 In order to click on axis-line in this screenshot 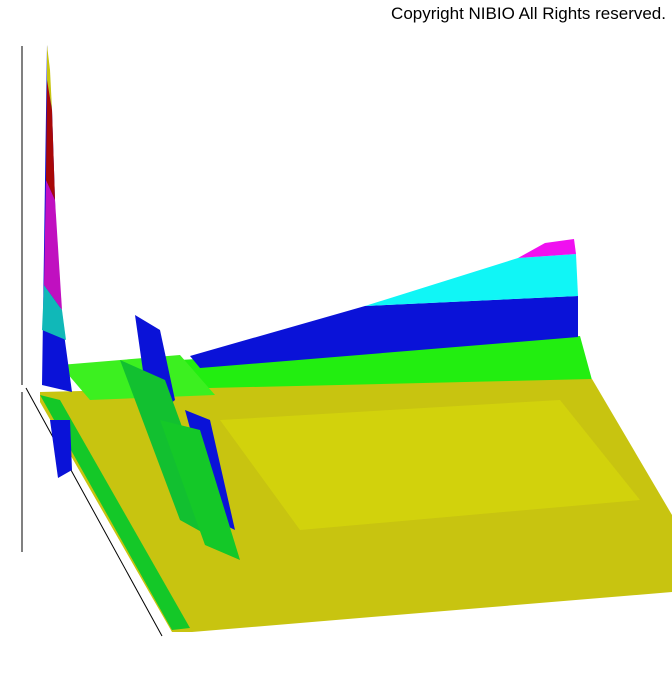, I will do `click(94, 512)`.